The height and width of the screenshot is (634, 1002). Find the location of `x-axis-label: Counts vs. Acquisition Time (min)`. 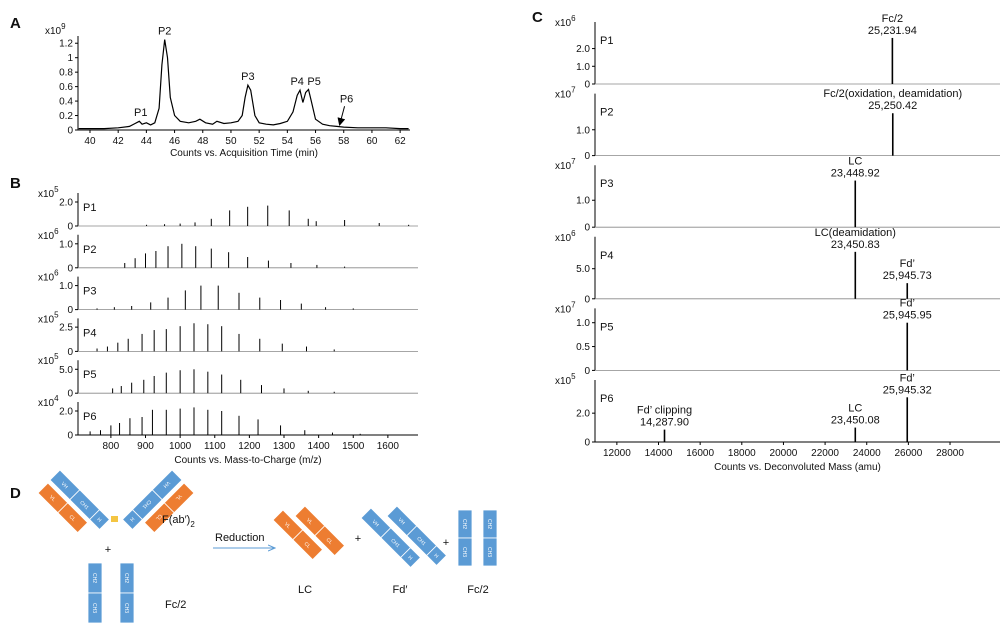

x-axis-label: Counts vs. Acquisition Time (min) is located at coordinates (244, 153).